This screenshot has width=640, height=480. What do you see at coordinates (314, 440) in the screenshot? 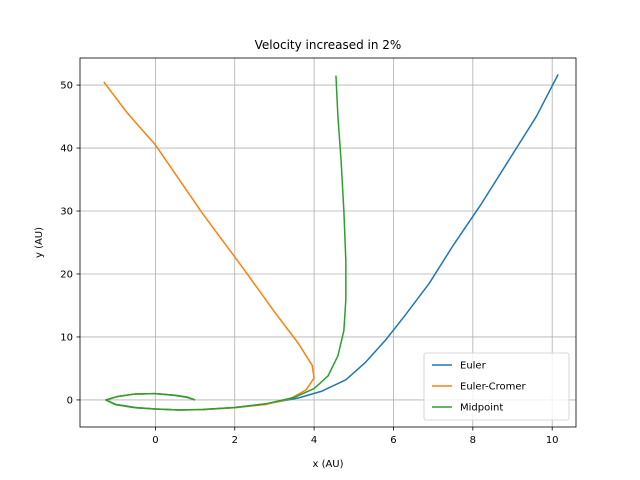
I see `x-tick-label: 4` at bounding box center [314, 440].